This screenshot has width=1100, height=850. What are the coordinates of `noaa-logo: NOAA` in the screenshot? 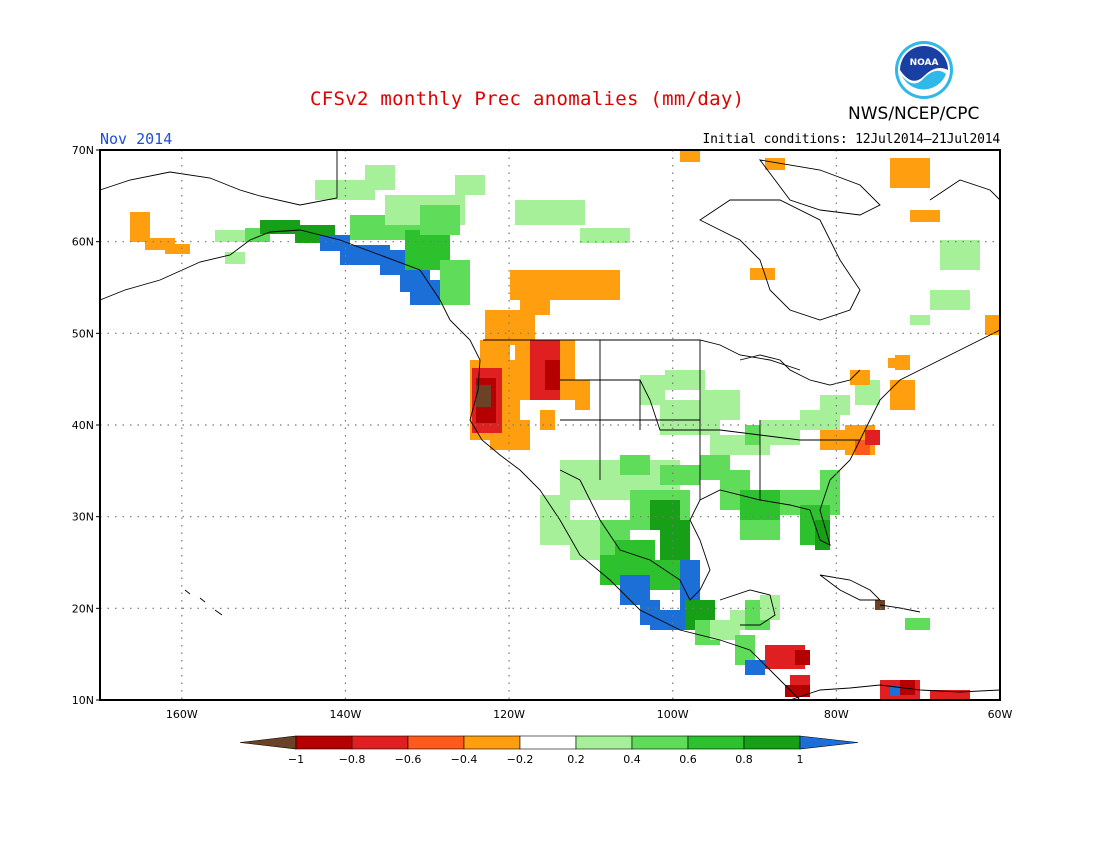 It's located at (924, 70).